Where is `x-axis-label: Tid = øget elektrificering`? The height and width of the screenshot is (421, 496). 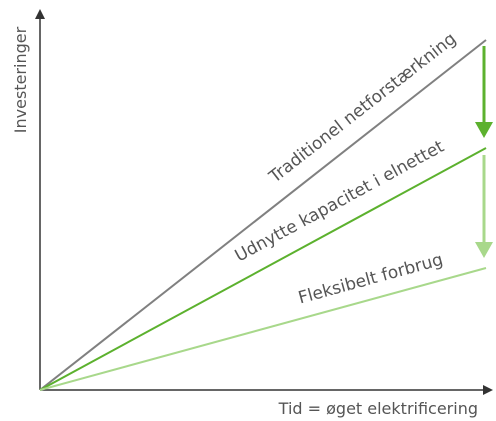
x-axis-label: Tid = øget elektrificering is located at coordinates (378, 408).